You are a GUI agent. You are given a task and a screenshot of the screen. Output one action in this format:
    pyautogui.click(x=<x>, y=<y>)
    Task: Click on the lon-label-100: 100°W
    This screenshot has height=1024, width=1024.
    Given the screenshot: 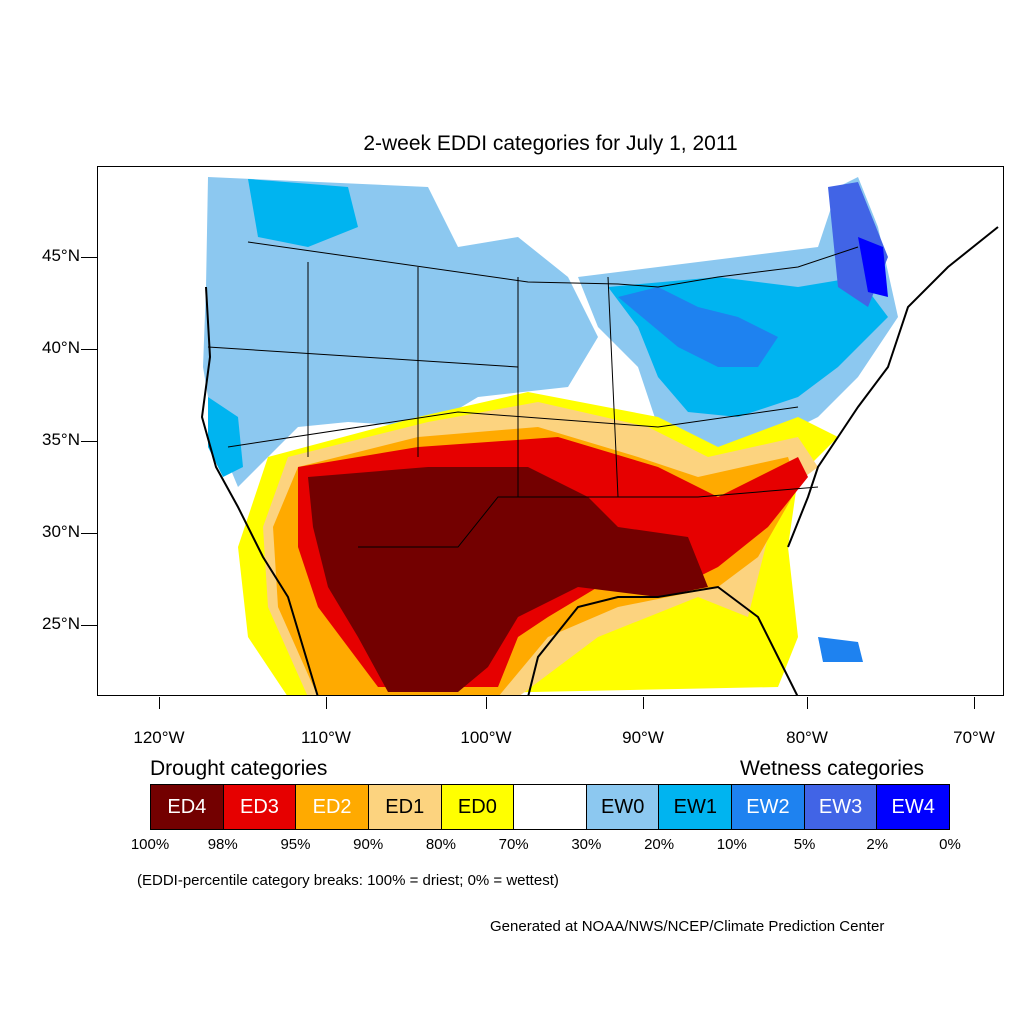 What is the action you would take?
    pyautogui.click(x=486, y=737)
    